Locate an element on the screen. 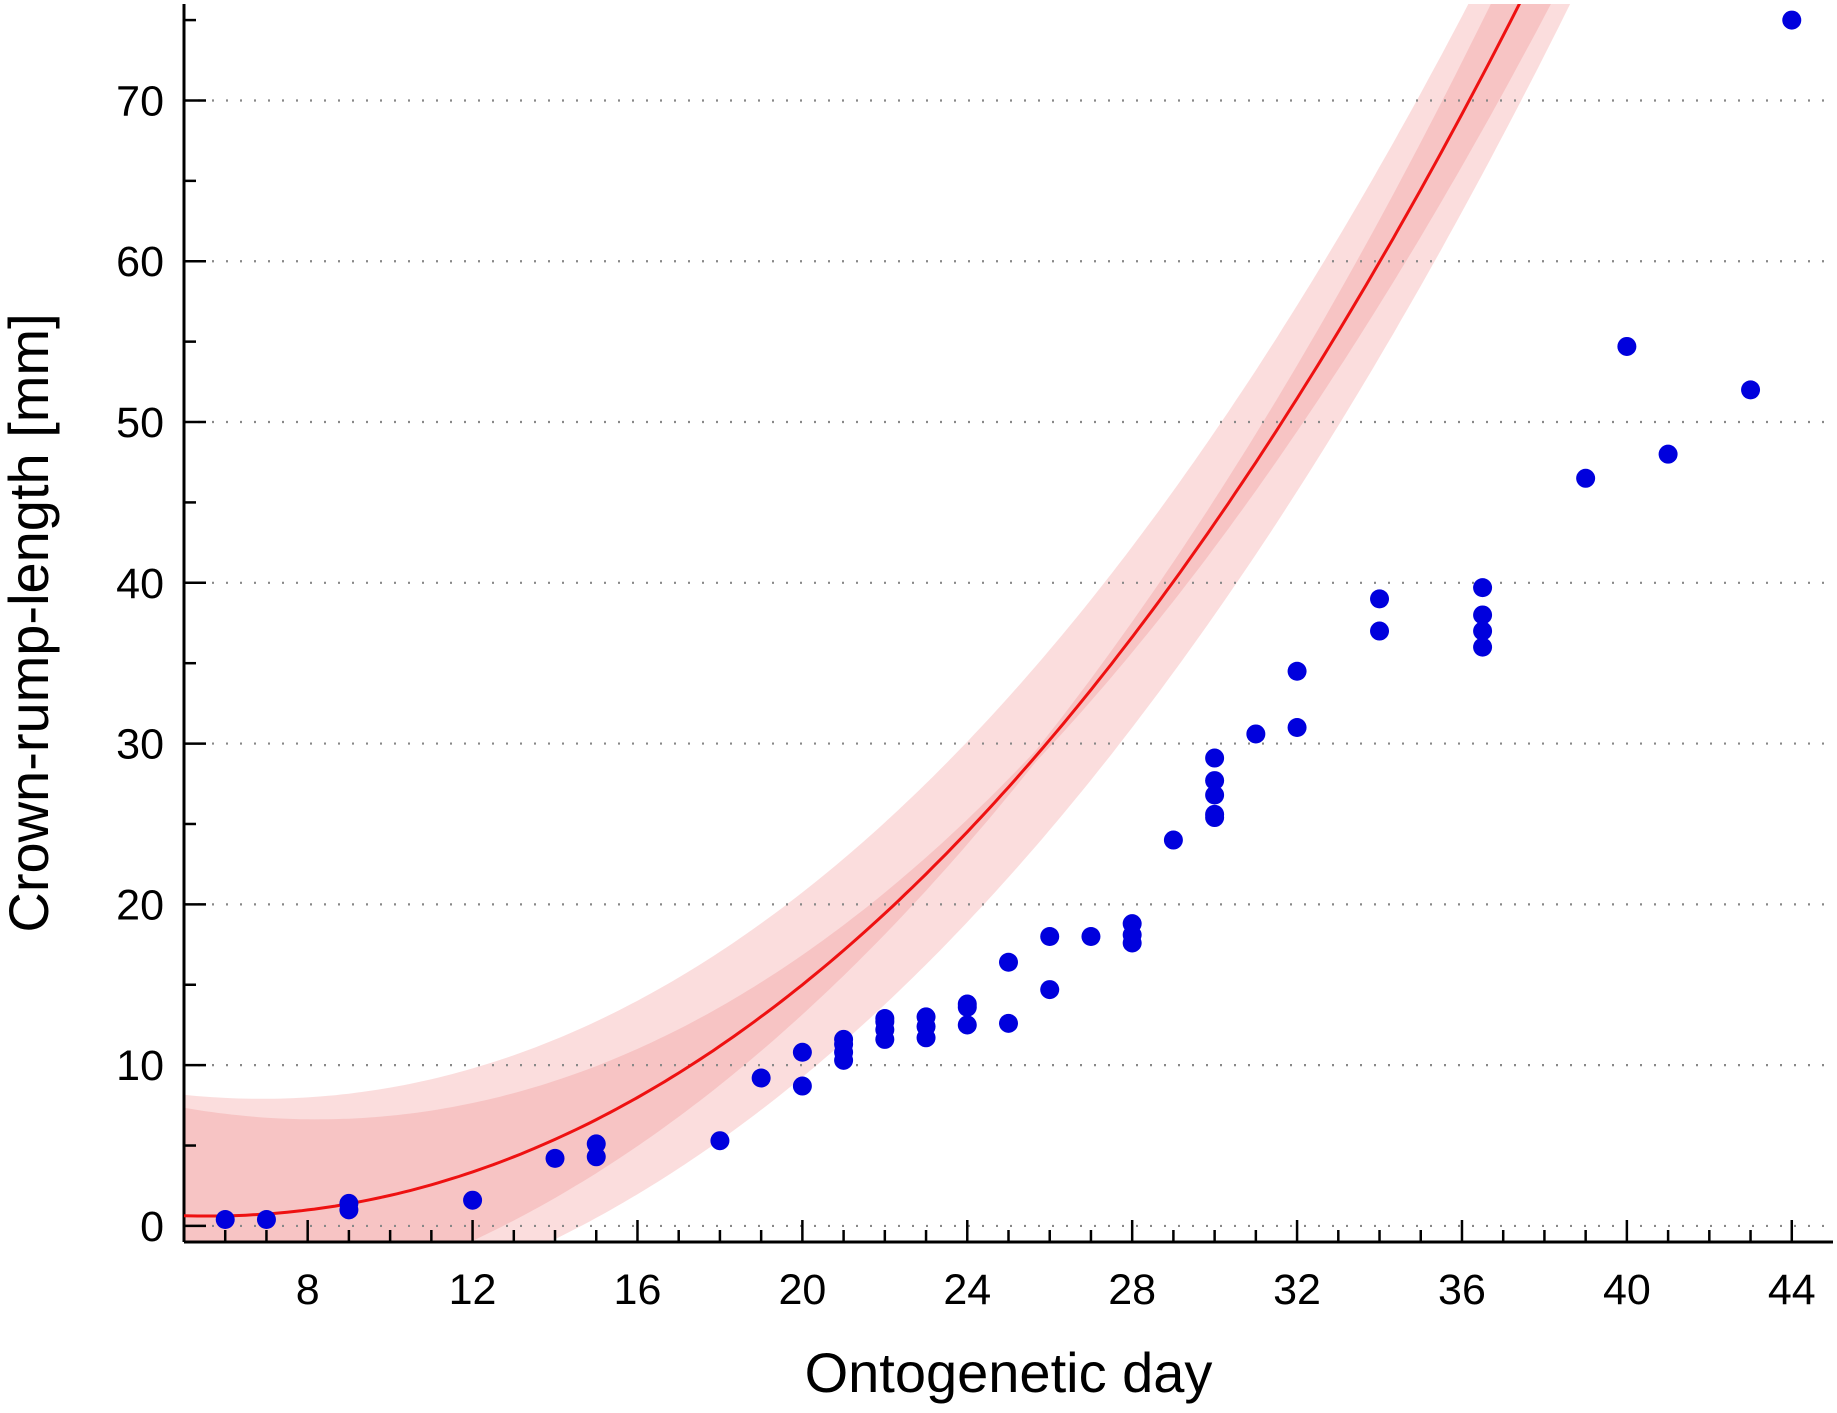  x-tick-label: 32 is located at coordinates (1297, 1290).